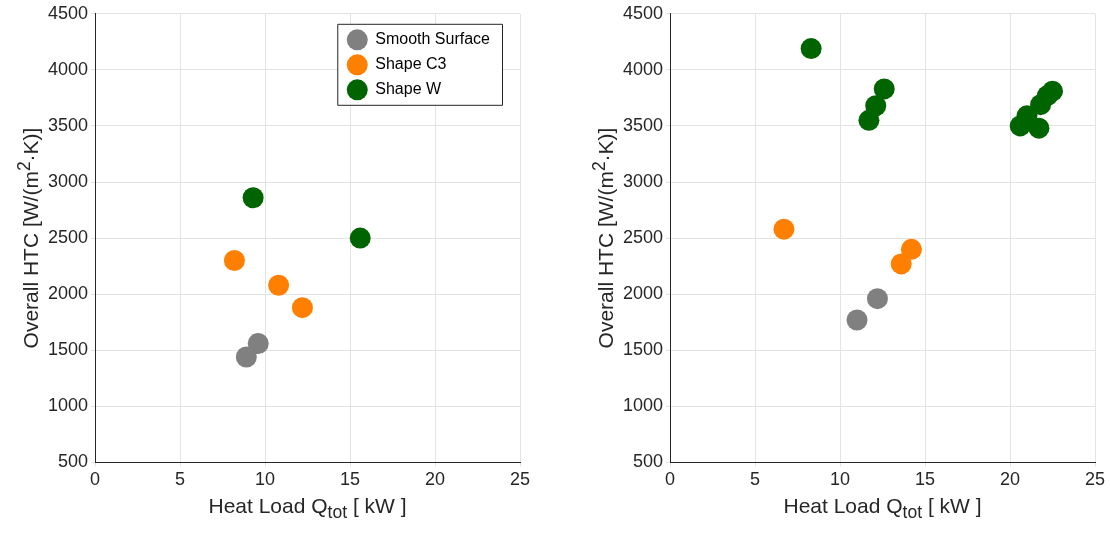 Image resolution: width=1110 pixels, height=539 pixels. What do you see at coordinates (433, 39) in the screenshot?
I see `legend-label: Smooth Surface` at bounding box center [433, 39].